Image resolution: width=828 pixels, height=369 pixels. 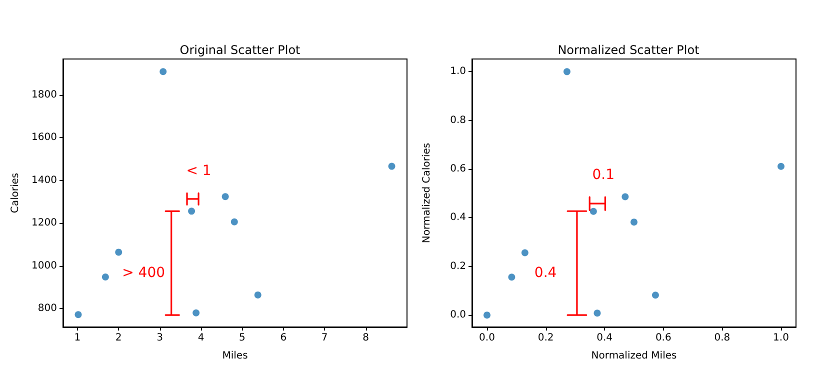 I want to click on x-tick-label: 5, so click(x=242, y=338).